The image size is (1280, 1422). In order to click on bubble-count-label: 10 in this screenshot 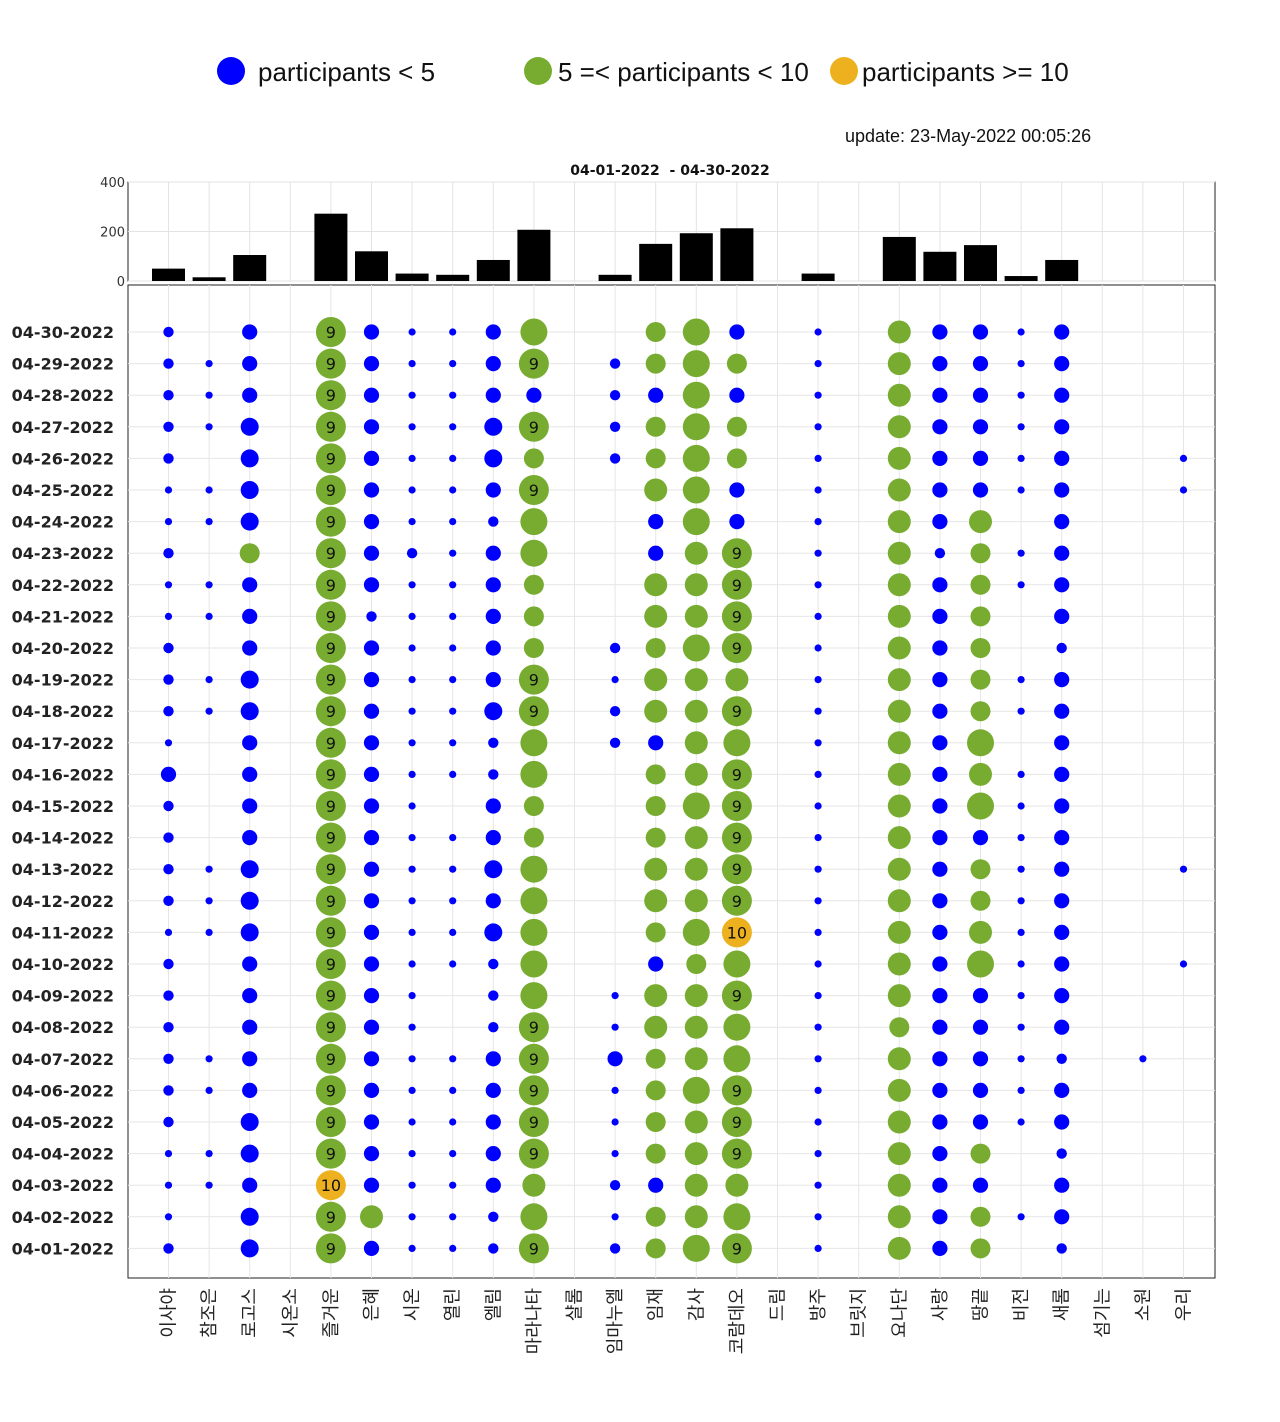, I will do `click(737, 932)`.